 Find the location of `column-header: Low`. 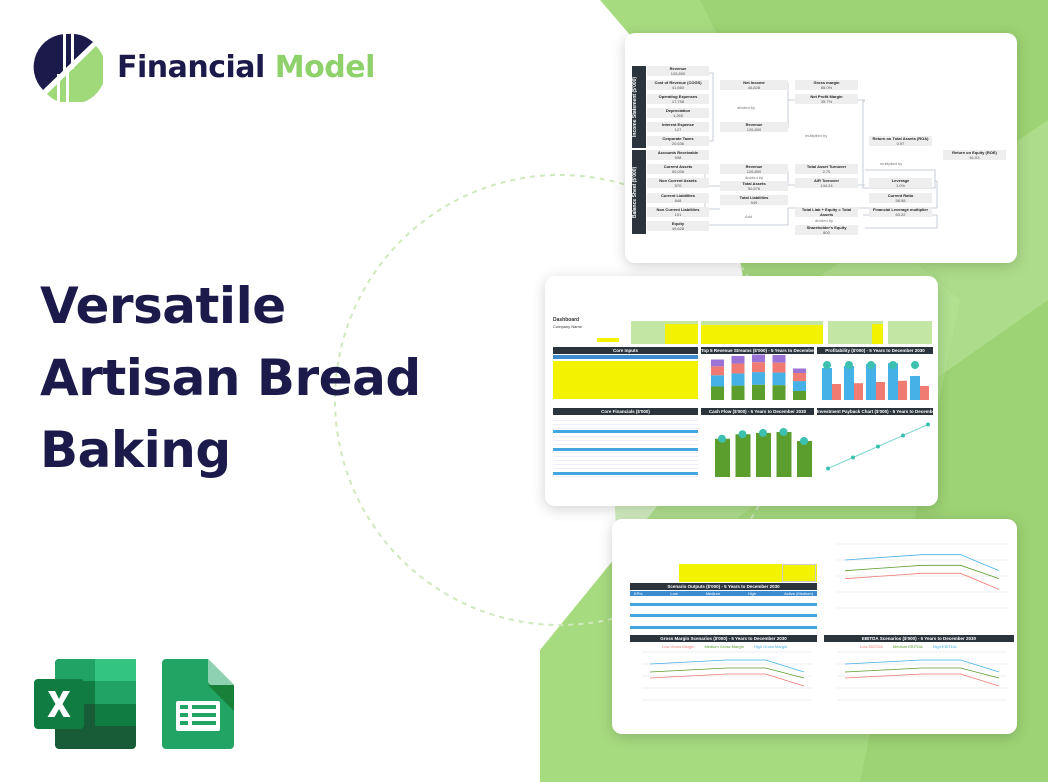

column-header: Low is located at coordinates (674, 593).